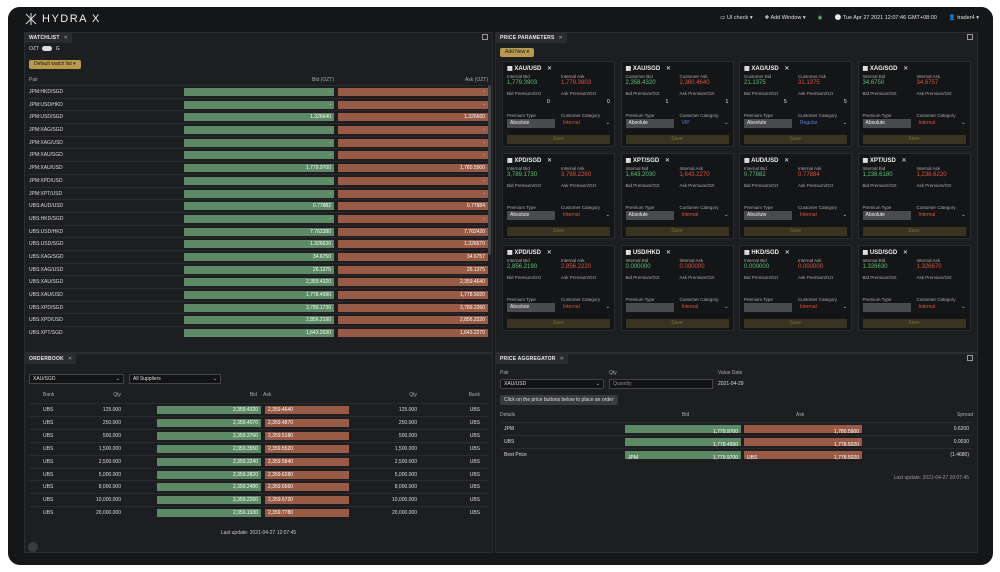  I want to click on tab-orderbook: ORDERBOOK ✕, so click(51, 359).